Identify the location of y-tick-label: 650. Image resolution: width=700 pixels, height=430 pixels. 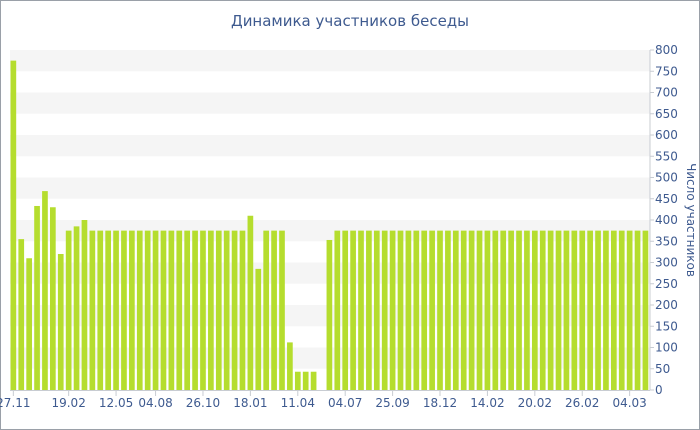
(666, 114).